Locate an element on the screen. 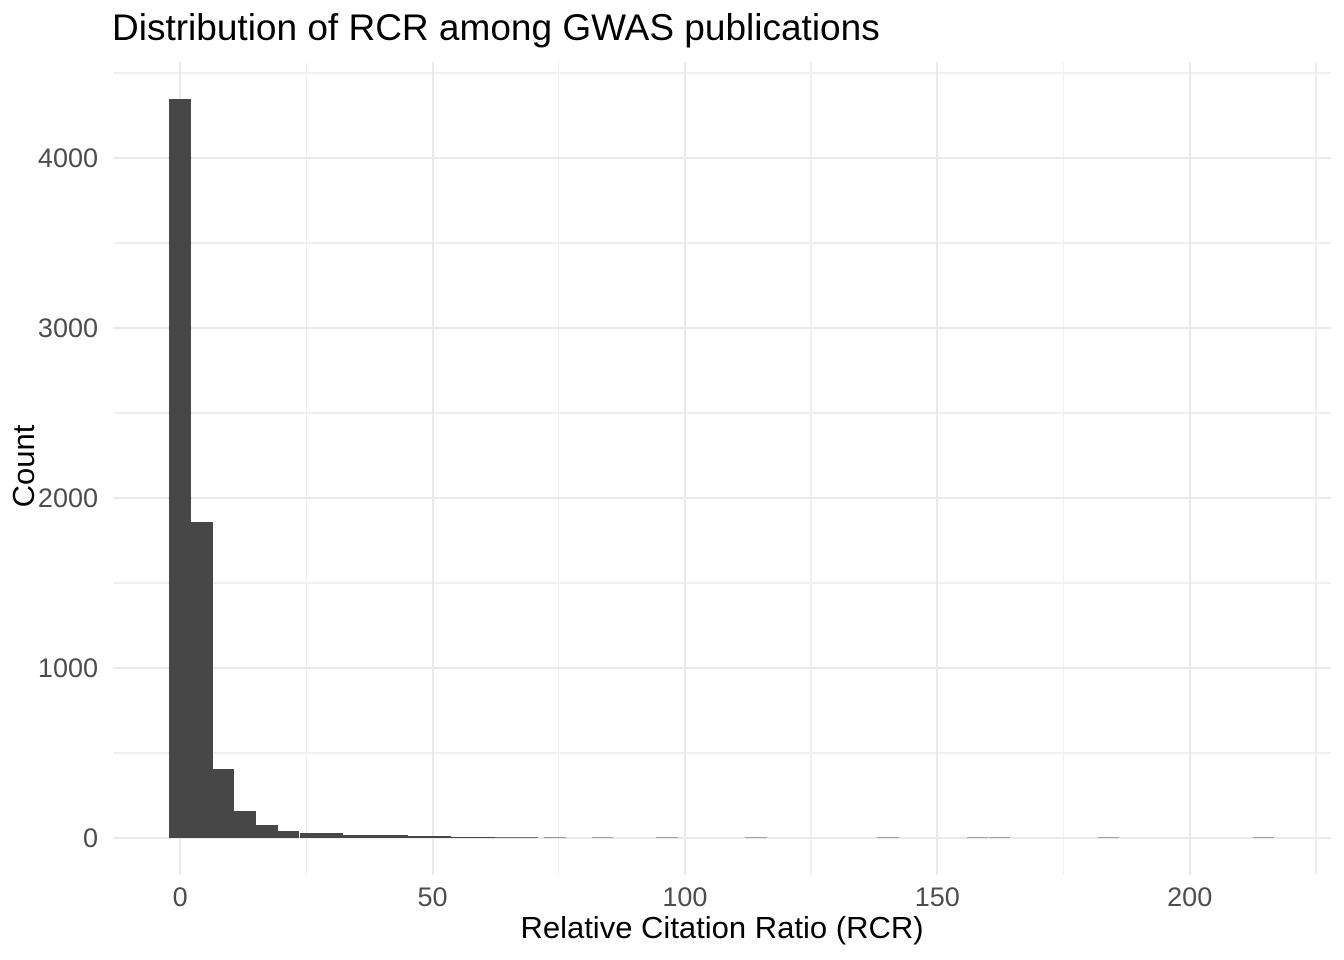  y-tick-label: 4000 is located at coordinates (67, 158).